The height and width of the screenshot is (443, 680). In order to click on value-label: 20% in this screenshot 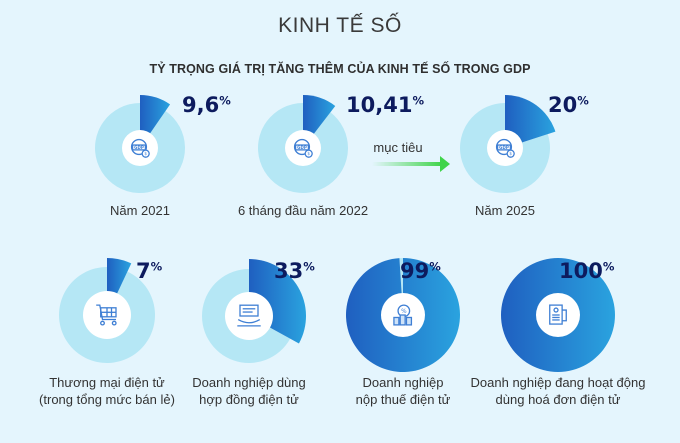, I will do `click(568, 105)`.